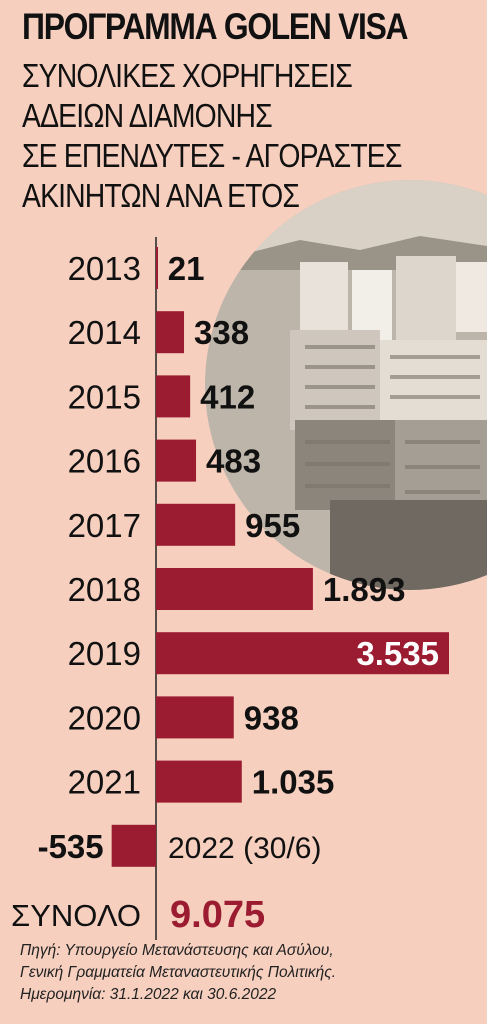 This screenshot has height=1024, width=487. I want to click on subtitle-line: ΣΥΝΟΛΙΚΕΣ ΧΟΡΗΓΗΣΕΙΣ, so click(187, 75).